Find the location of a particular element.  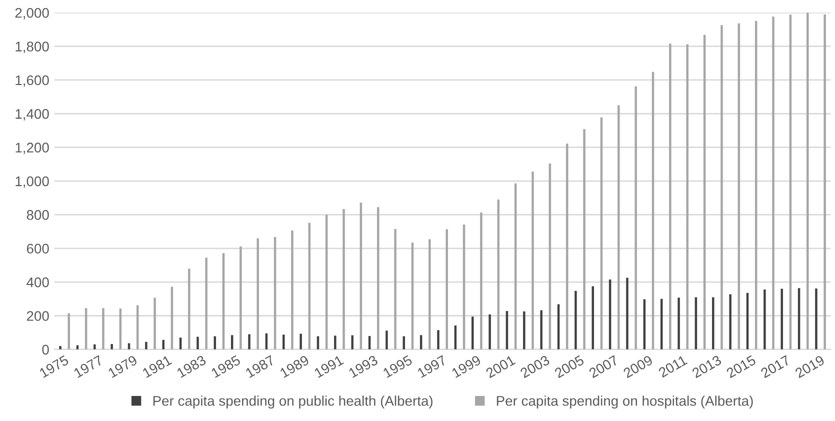

x-tick-label: 2019 is located at coordinates (810, 366).